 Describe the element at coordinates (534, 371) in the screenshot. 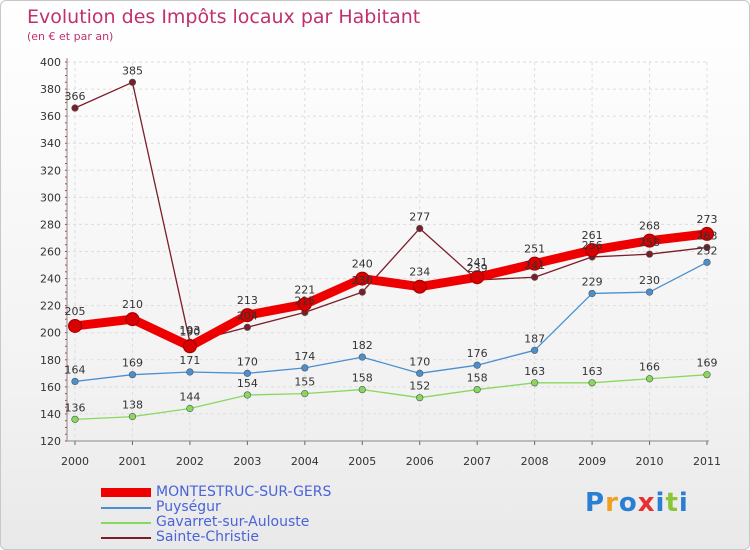

I see `data-label: 163` at that location.